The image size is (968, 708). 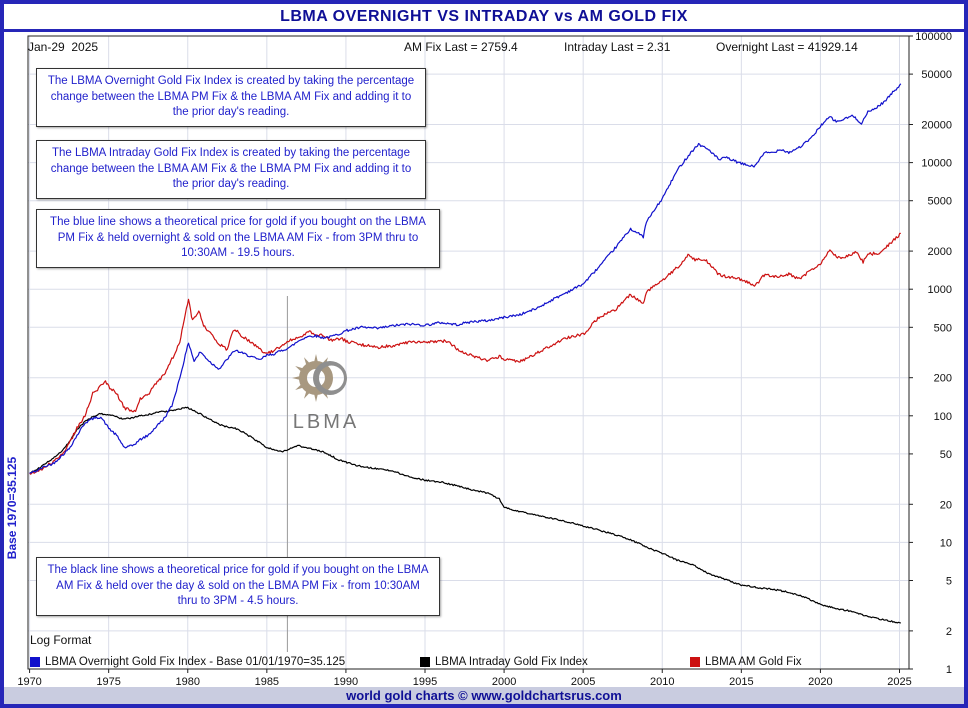 I want to click on intraday-legend-label: LBMA Intraday Gold Fix Index, so click(x=511, y=662).